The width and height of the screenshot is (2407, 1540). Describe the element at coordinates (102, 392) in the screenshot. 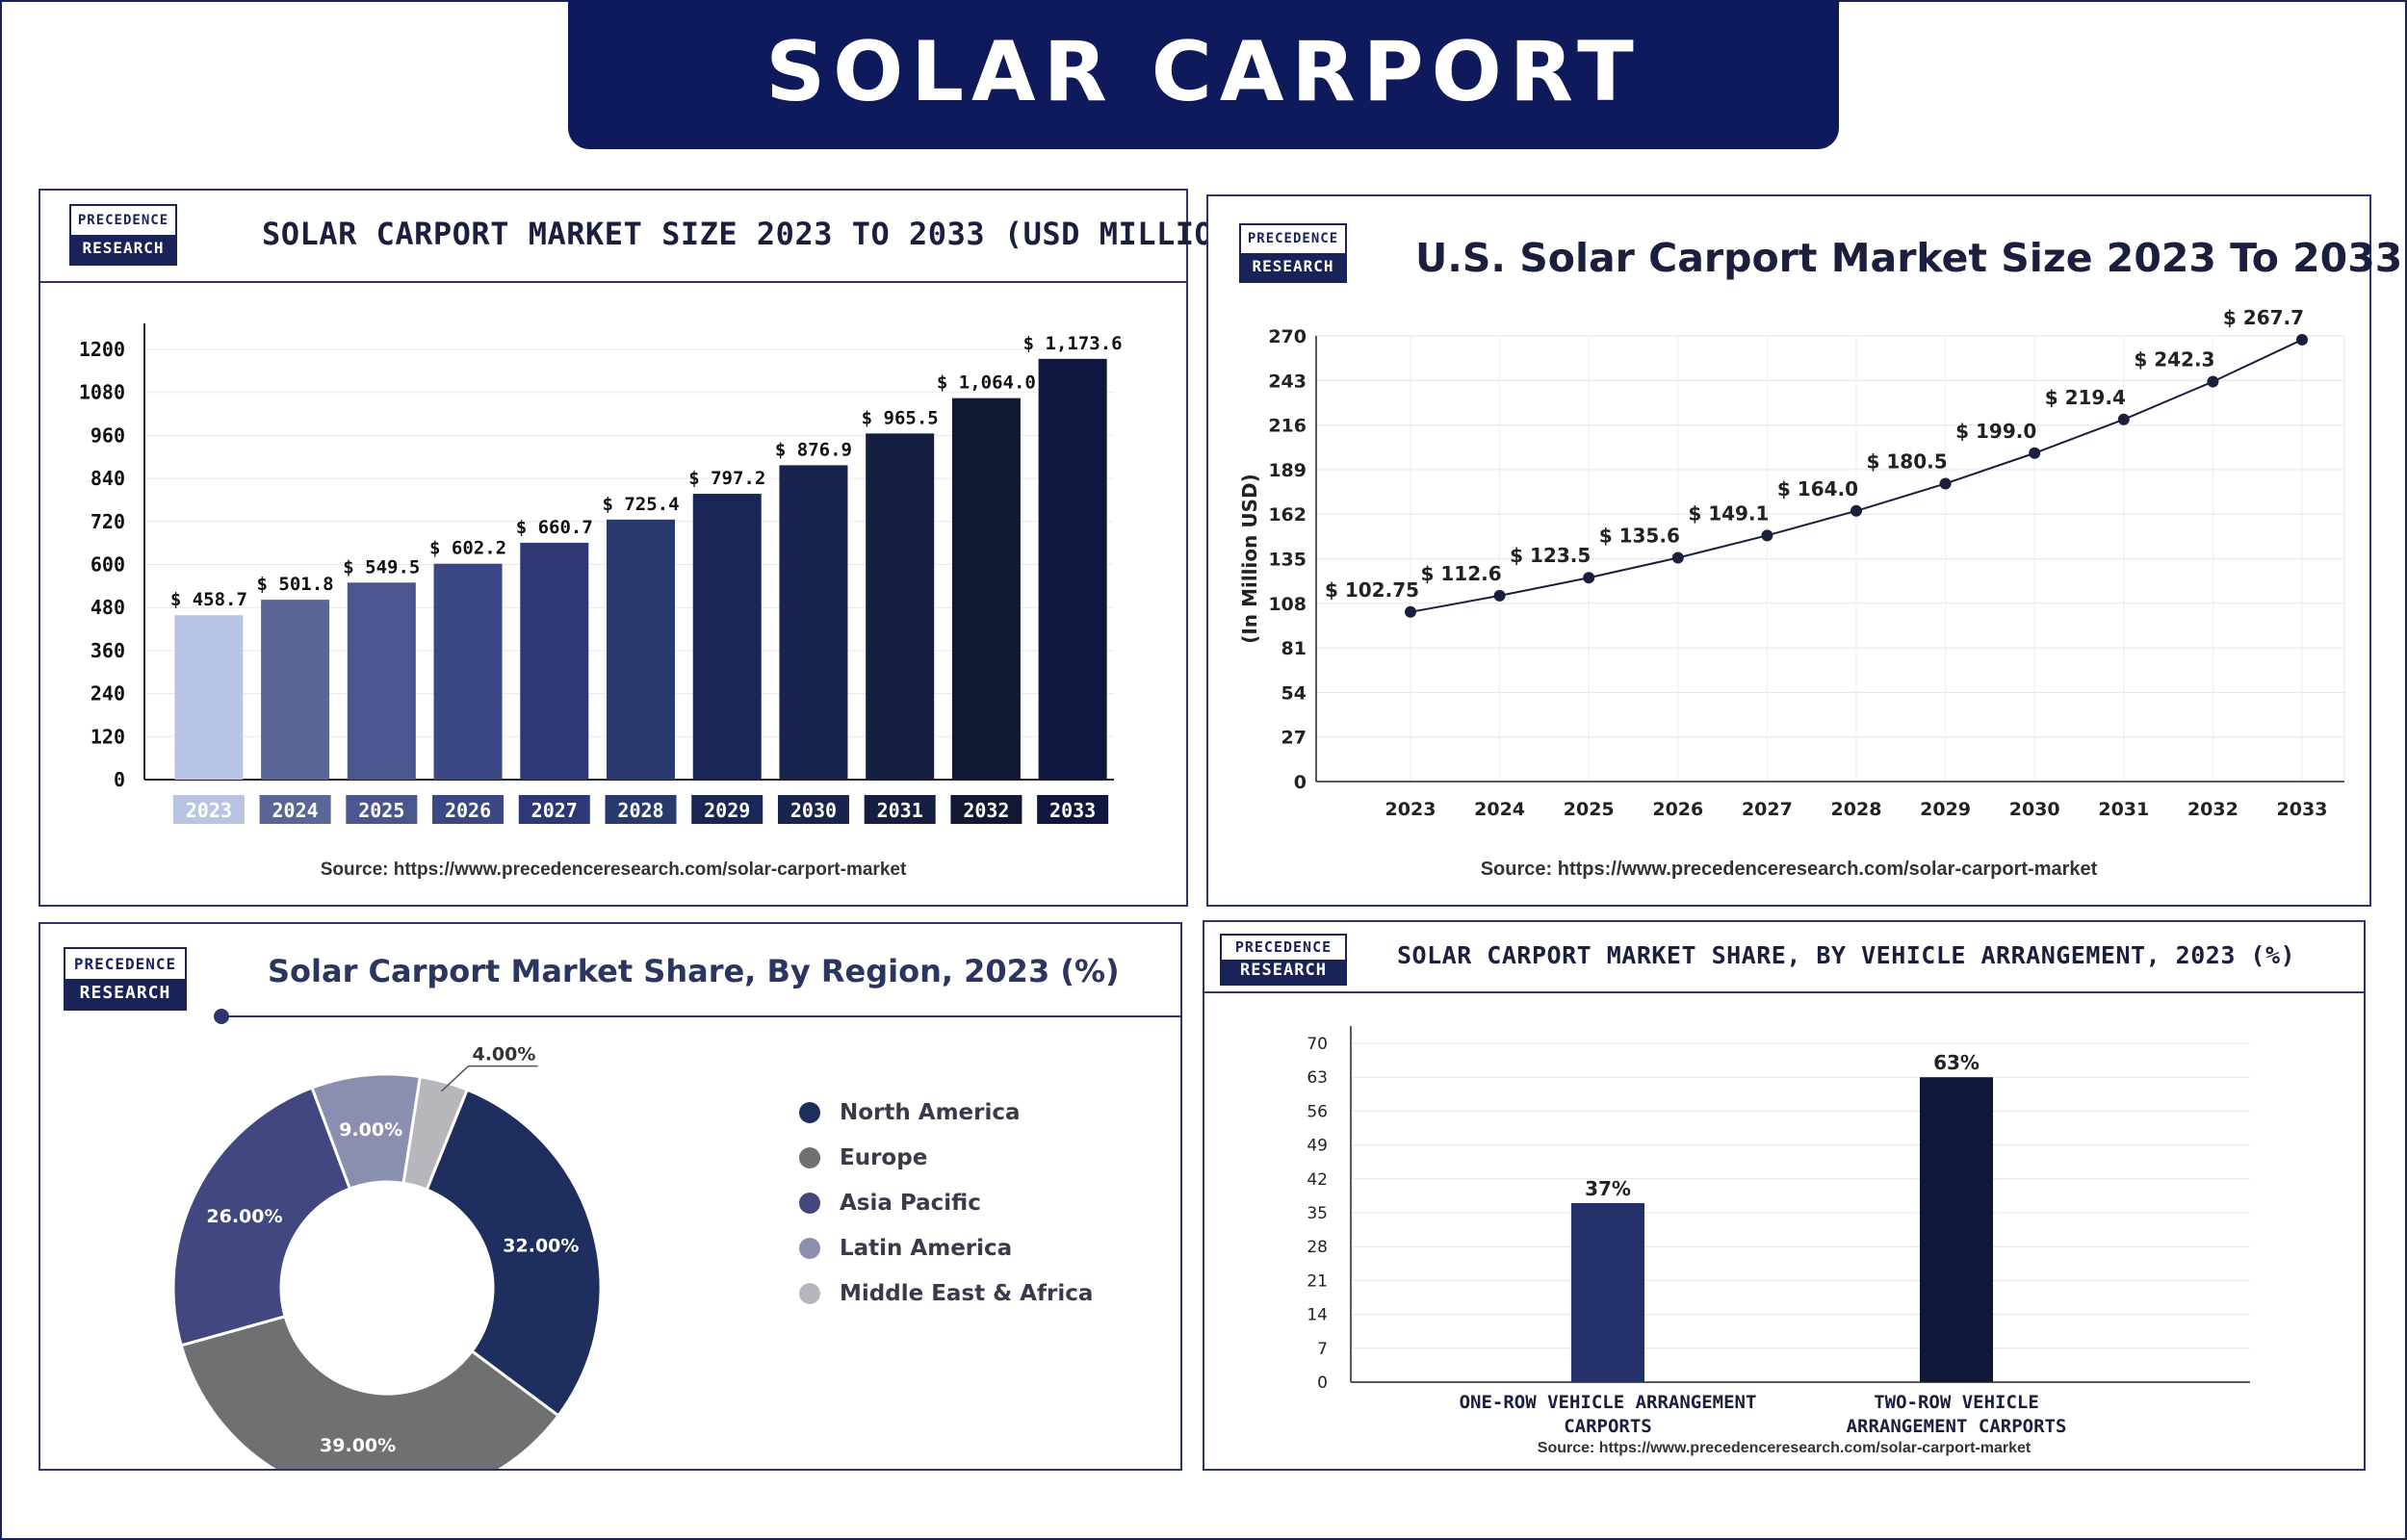

I see `y-tick-label: 1080` at that location.